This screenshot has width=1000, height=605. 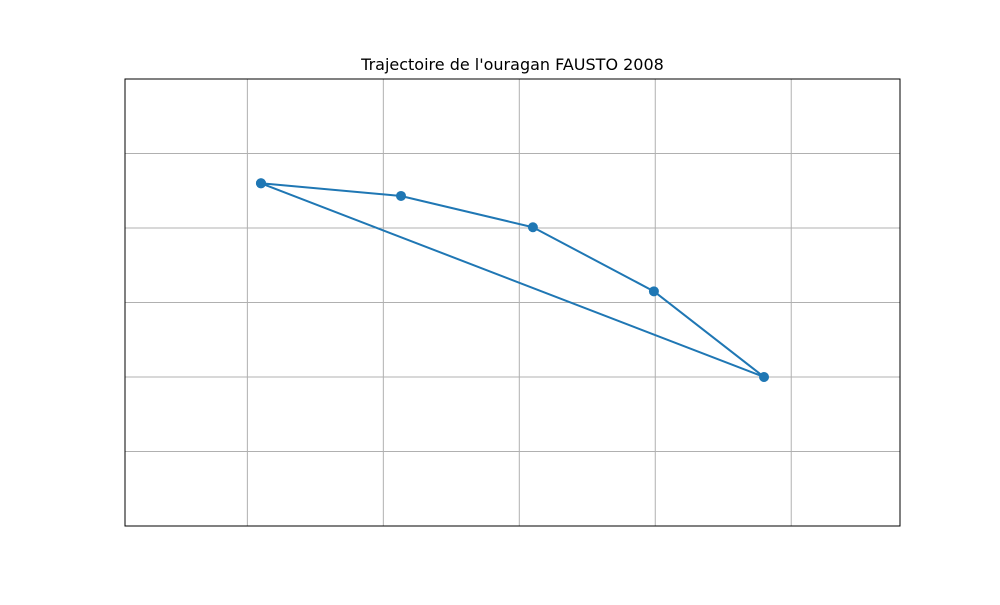 I want to click on chart-title: Trajectoire de l'ouragan FAUSTO 2008, so click(x=512, y=64).